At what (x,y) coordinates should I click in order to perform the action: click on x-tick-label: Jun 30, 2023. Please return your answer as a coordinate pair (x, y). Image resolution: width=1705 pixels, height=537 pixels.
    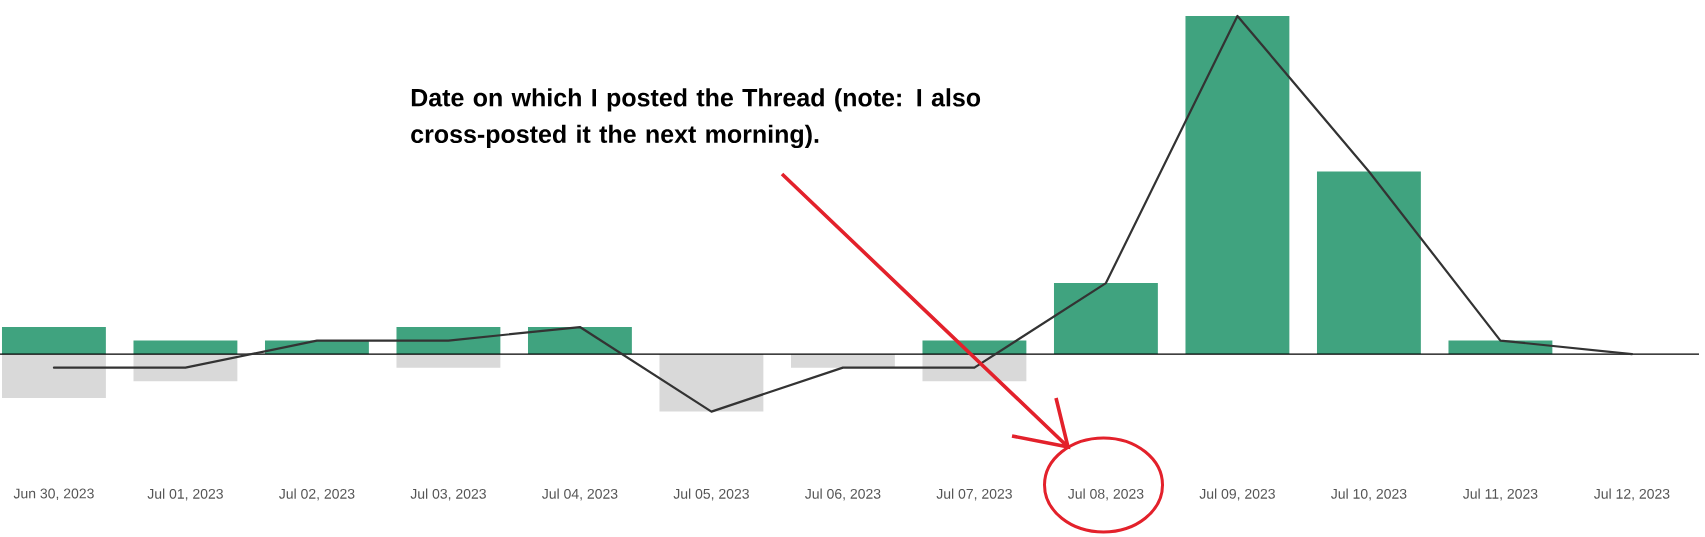
    Looking at the image, I should click on (53, 494).